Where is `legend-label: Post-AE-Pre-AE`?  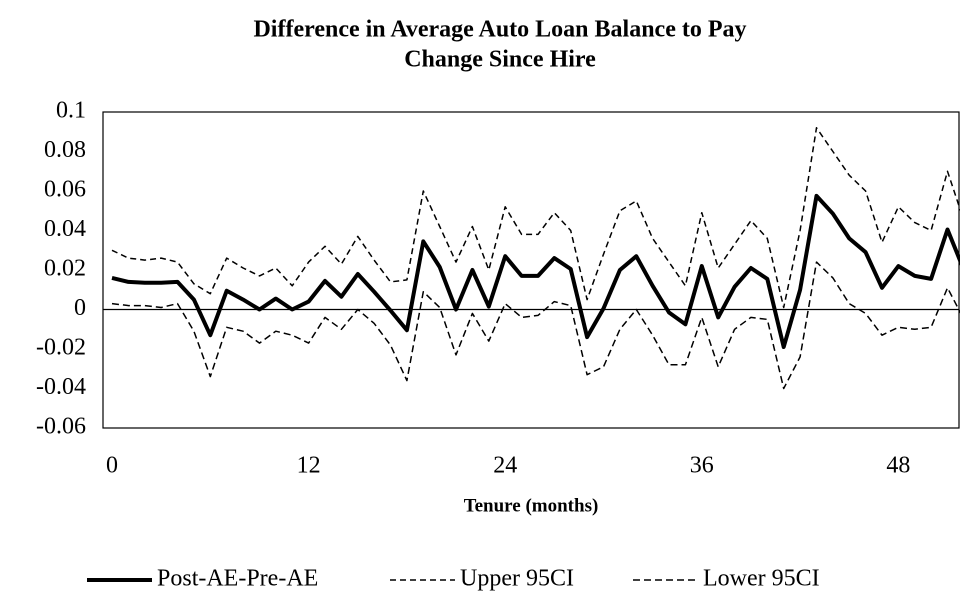 legend-label: Post-AE-Pre-AE is located at coordinates (237, 579).